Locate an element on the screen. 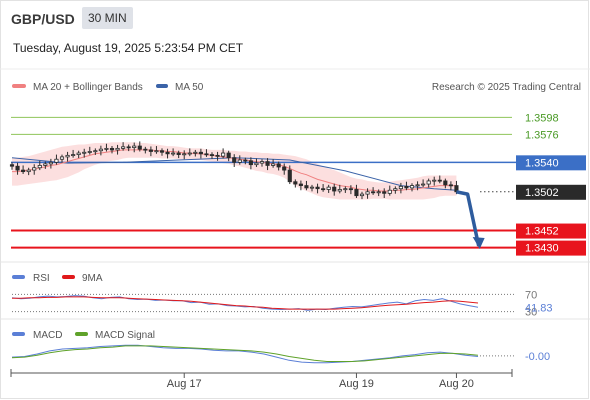  macd-legend-swatch is located at coordinates (18, 334).